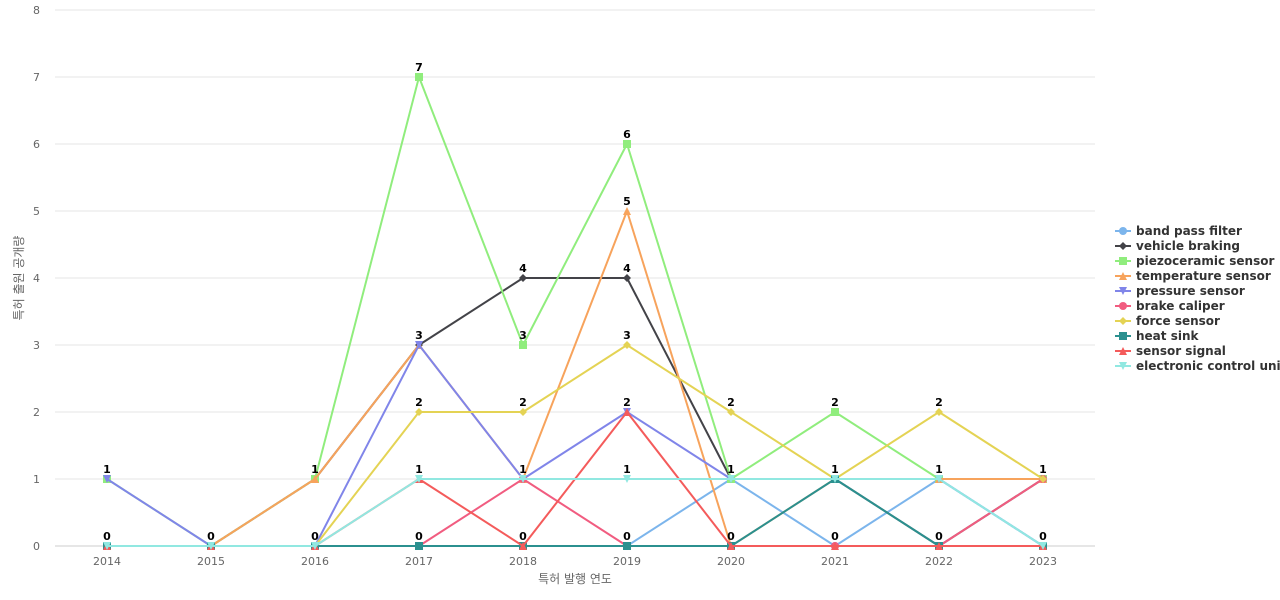 The height and width of the screenshot is (600, 1280). I want to click on legend-item-sensor-signal: sensor signal, so click(1170, 351).